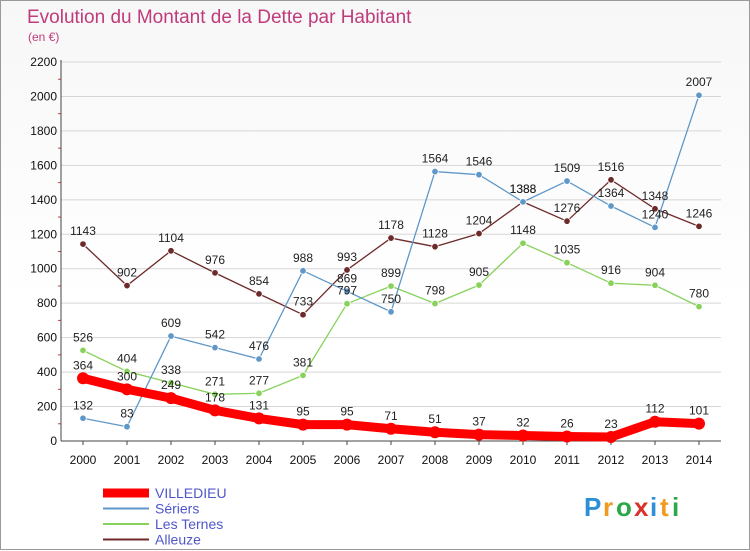  Describe the element at coordinates (189, 524) in the screenshot. I see `legend-entry: Les Ternes` at that location.